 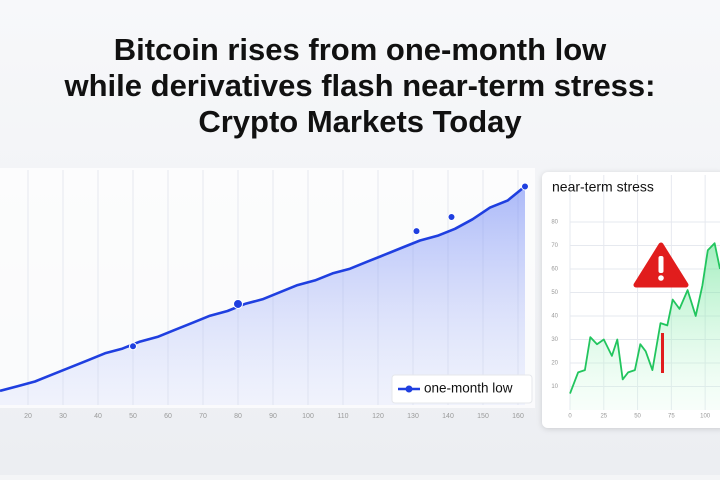 I want to click on x-tick-label: 70, so click(x=203, y=416).